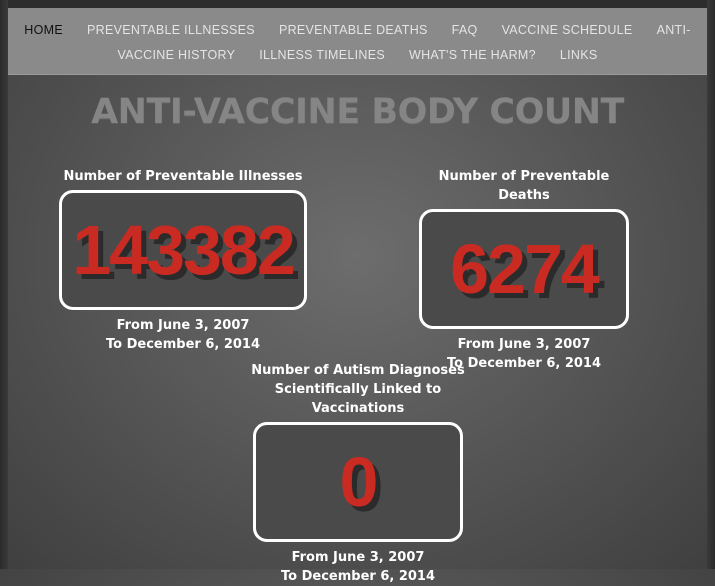  I want to click on deaths-date-range: From June 3, 2007 To December 6, 2014, so click(524, 354).